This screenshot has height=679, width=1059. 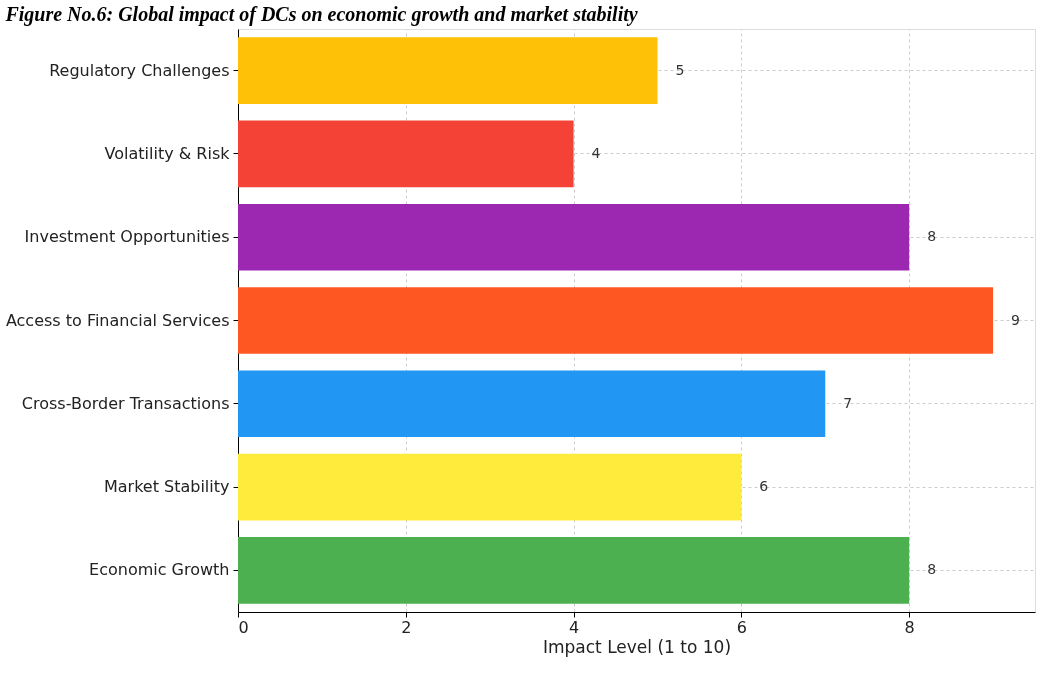 I want to click on data-label: 5, so click(x=680, y=69).